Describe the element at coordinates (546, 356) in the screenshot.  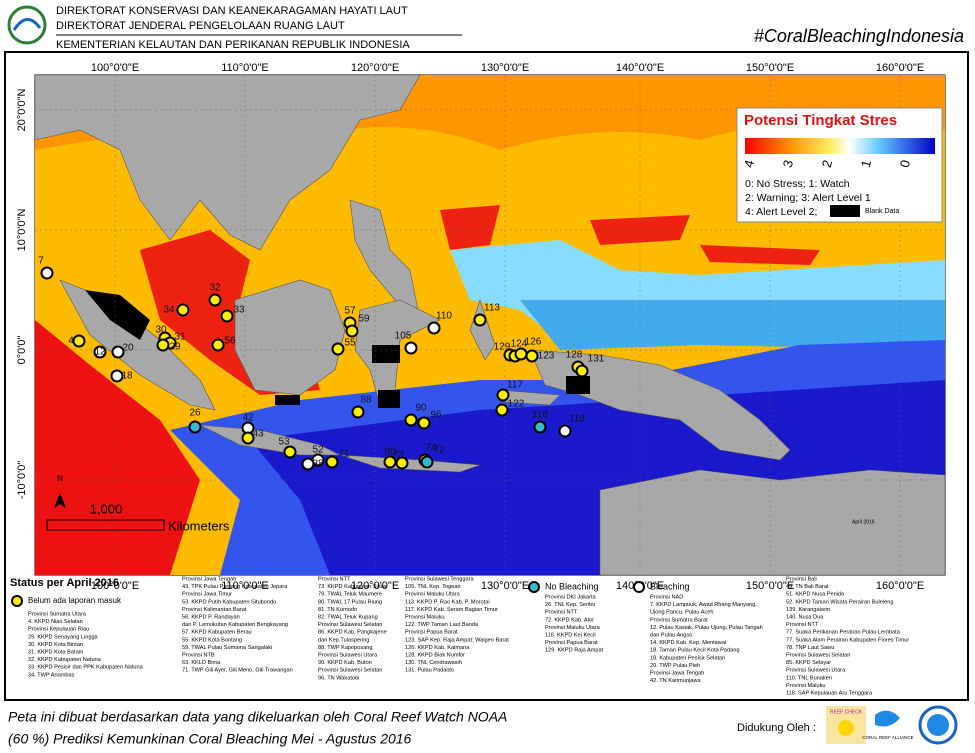
I see `site-label: 123` at that location.